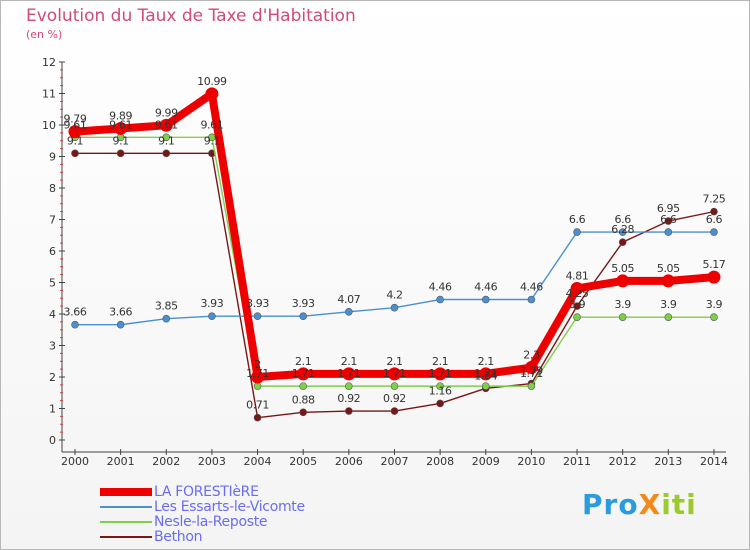 Image resolution: width=750 pixels, height=550 pixels. What do you see at coordinates (202, 507) in the screenshot?
I see `legend-item-les-essarts: Les Essarts-le-Vicomte` at bounding box center [202, 507].